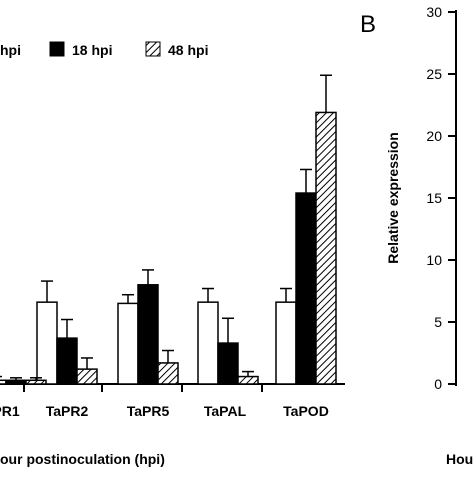 This screenshot has height=479, width=474. Describe the element at coordinates (36, 382) in the screenshot. I see `bar-tapr1-48hpi` at that location.